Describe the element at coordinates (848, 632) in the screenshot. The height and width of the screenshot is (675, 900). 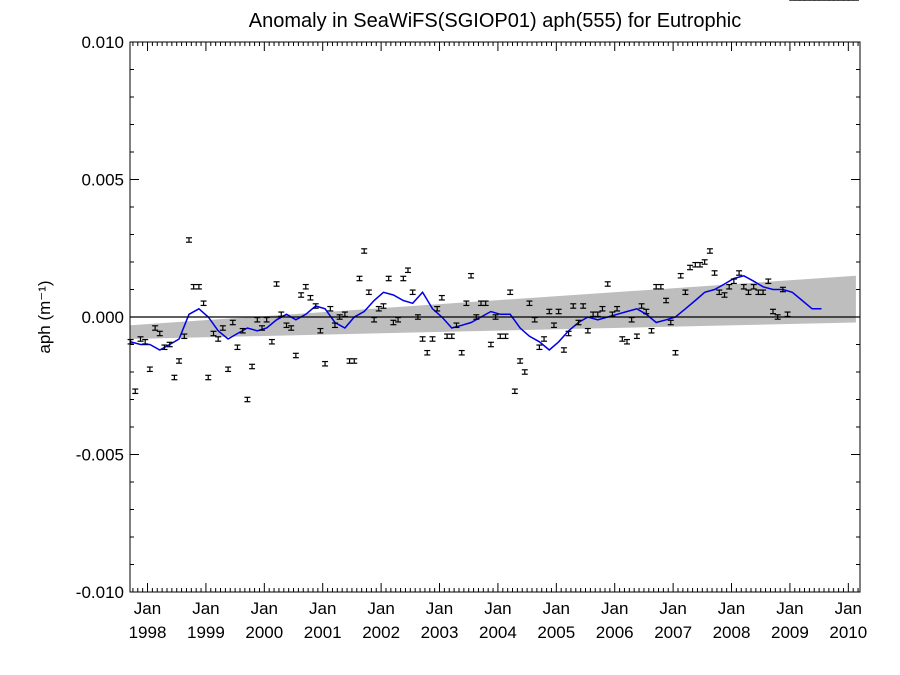
I see `x-tick-label-year: 2010` at that location.